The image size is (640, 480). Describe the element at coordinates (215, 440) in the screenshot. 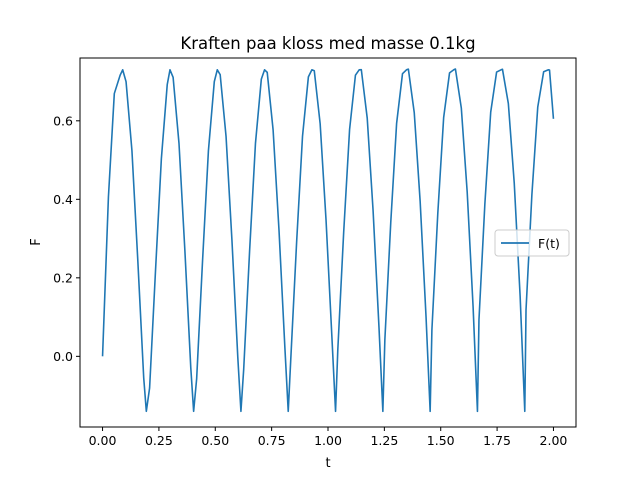

I see `x-tick-label: 0.50` at that location.